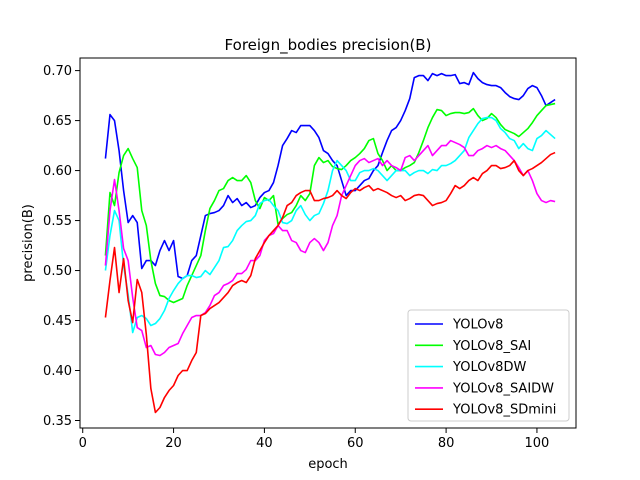 Image resolution: width=640 pixels, height=480 pixels. Describe the element at coordinates (57, 71) in the screenshot. I see `y-tick-label: 0.70` at that location.